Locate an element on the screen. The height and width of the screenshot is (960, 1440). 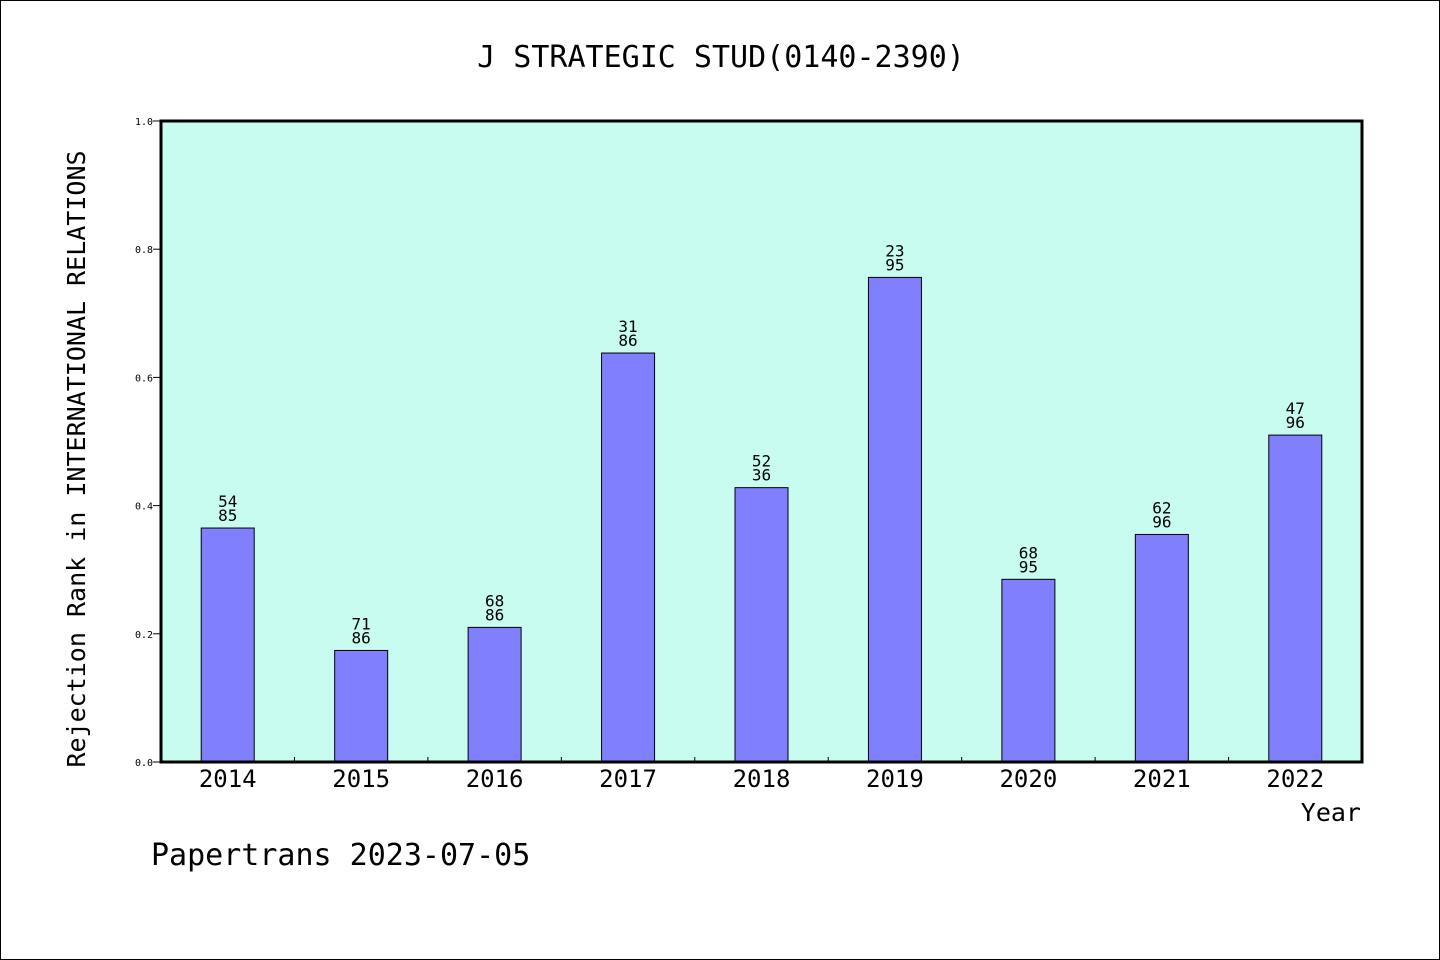
data-label-bottom-2022: 96 is located at coordinates (1295, 422).